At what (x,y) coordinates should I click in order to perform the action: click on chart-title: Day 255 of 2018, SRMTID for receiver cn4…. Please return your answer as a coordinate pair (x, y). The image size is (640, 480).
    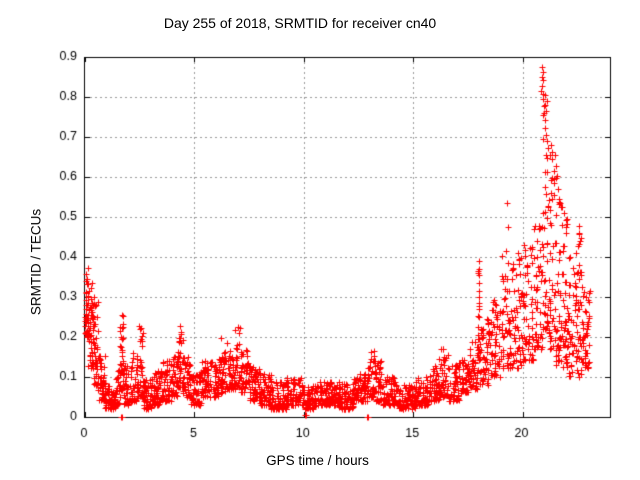
    Looking at the image, I should click on (300, 23).